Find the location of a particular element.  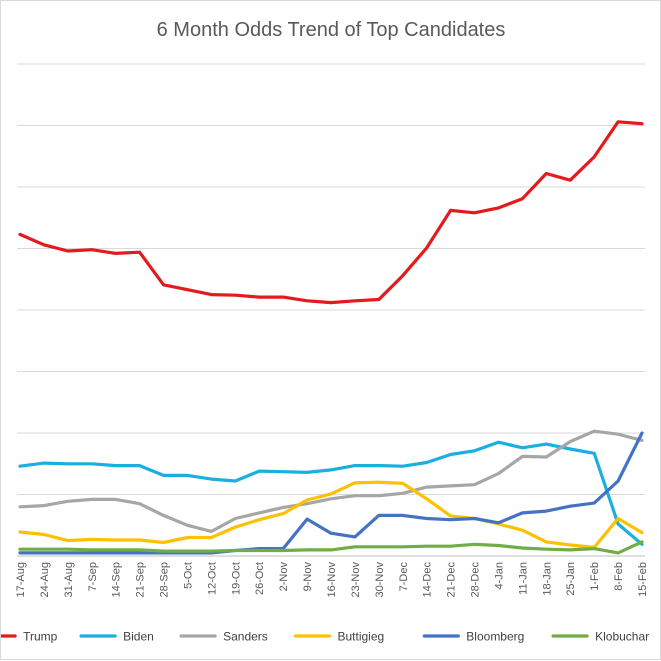

legend-item-buttigieg: Buttigieg is located at coordinates (339, 637).